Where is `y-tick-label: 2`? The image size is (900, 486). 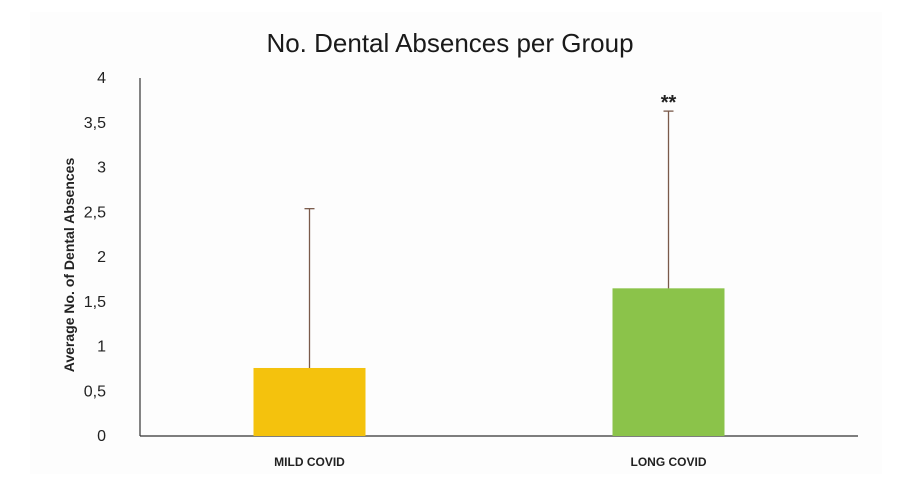 y-tick-label: 2 is located at coordinates (101, 257).